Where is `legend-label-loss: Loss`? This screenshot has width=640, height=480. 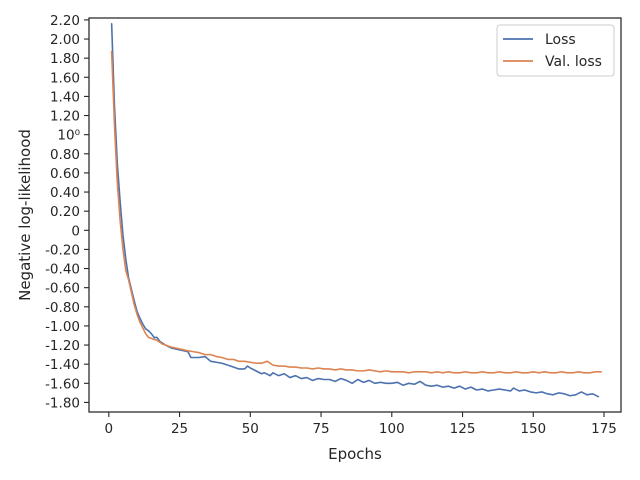 legend-label-loss: Loss is located at coordinates (560, 40).